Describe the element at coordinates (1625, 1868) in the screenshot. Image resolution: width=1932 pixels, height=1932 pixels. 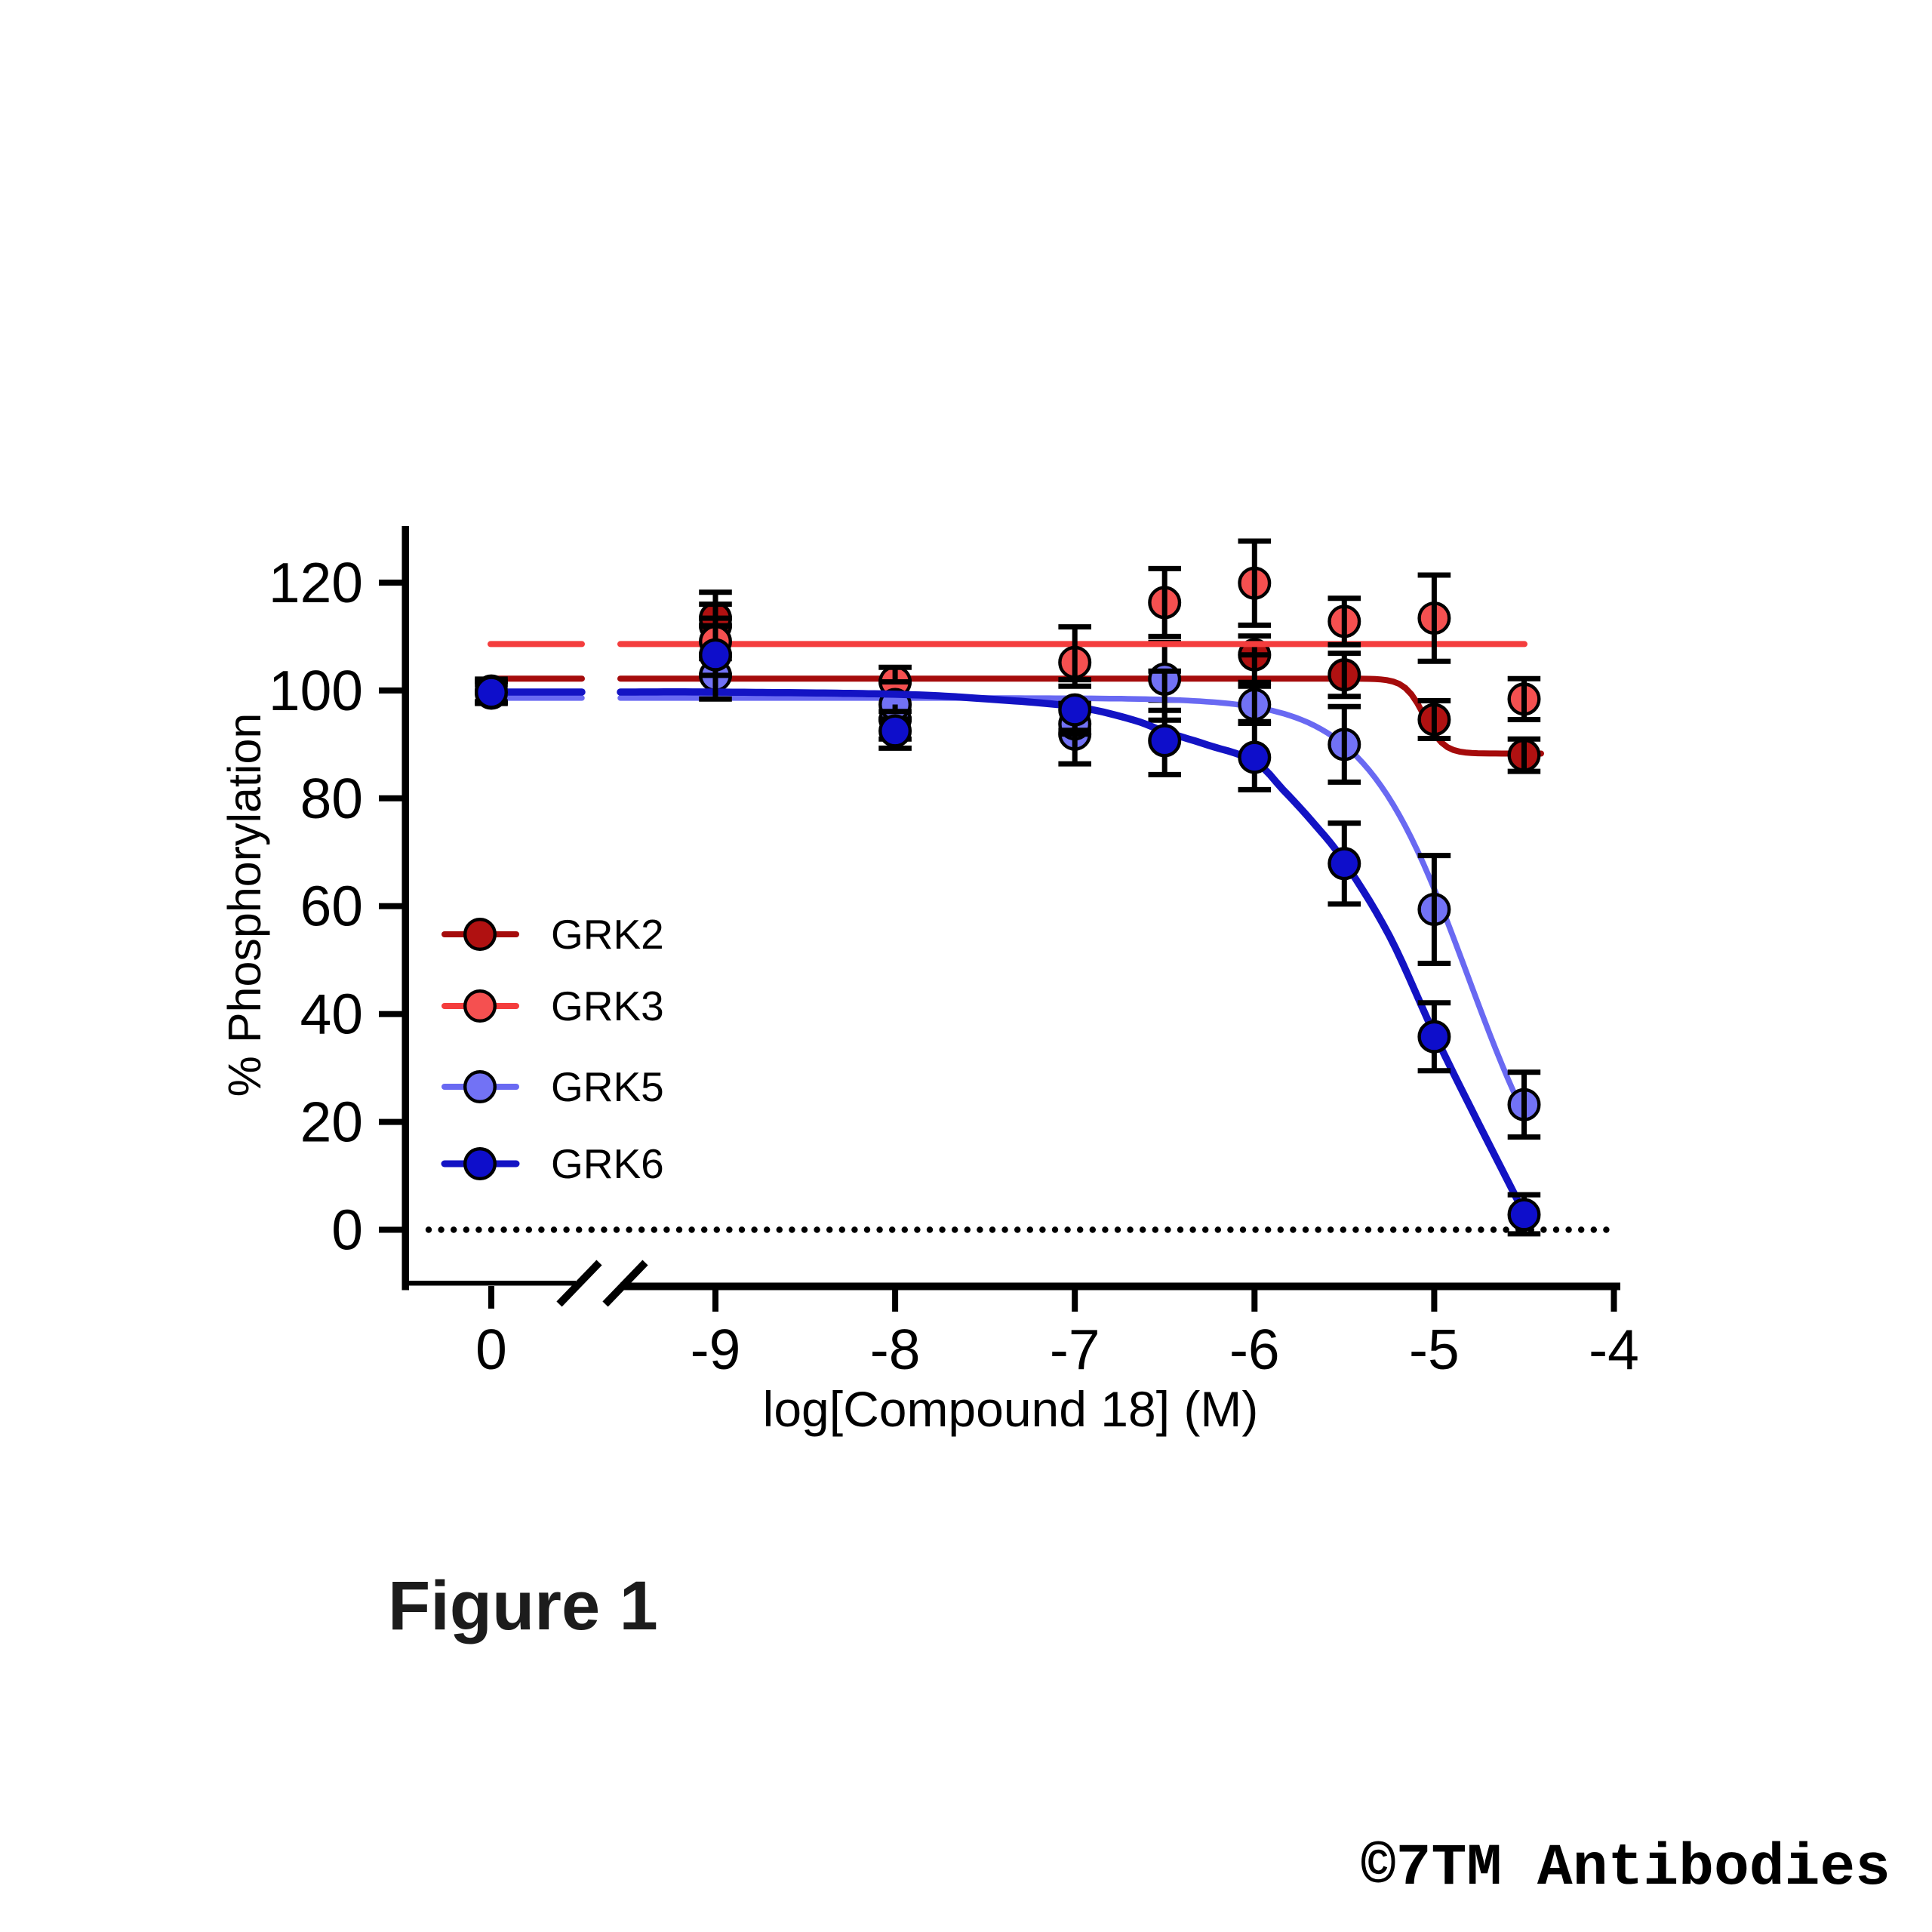
I see `svg-text: ©7TM Antibodies` at that location.